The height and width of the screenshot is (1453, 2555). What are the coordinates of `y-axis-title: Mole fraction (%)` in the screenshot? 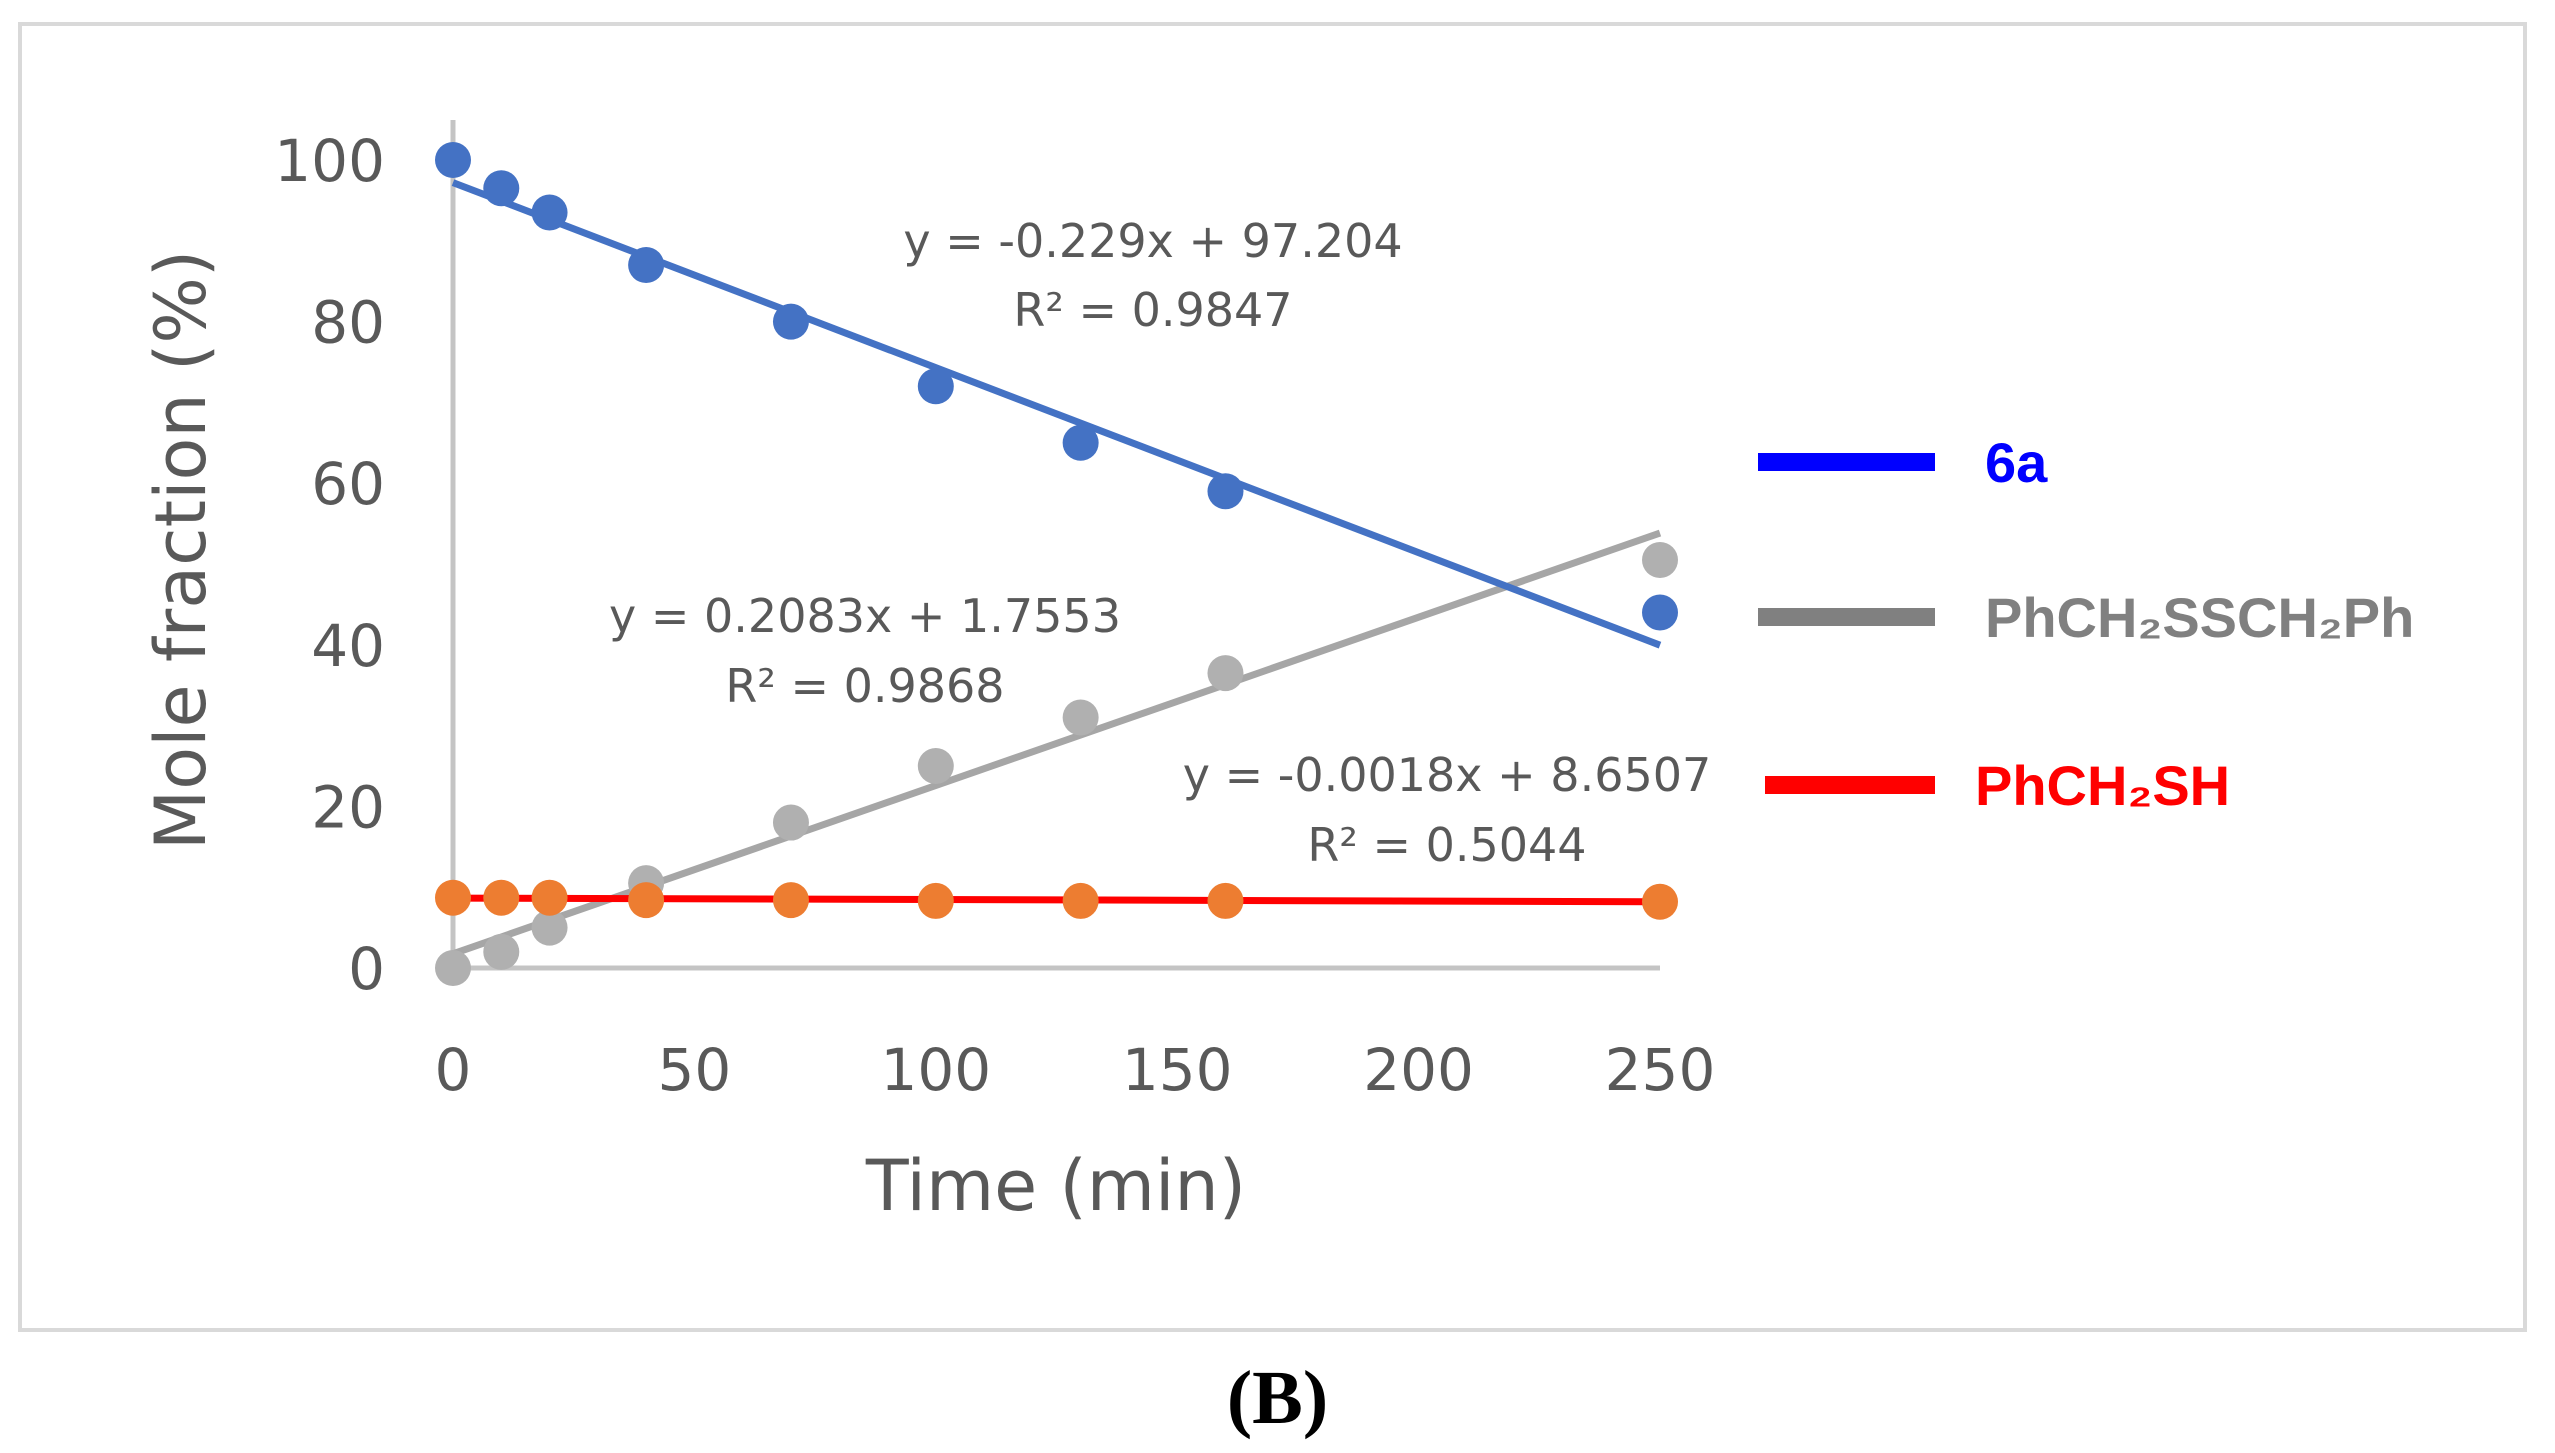 It's located at (181, 550).